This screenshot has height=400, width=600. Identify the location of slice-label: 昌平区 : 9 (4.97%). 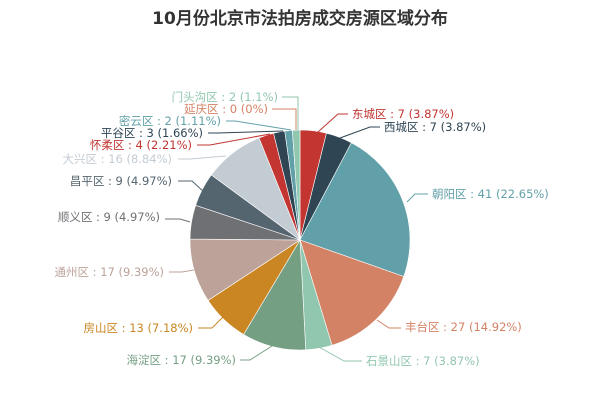
(121, 181).